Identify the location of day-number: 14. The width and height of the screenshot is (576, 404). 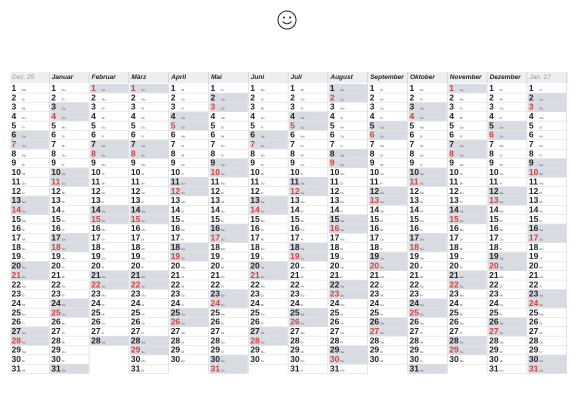
(295, 209).